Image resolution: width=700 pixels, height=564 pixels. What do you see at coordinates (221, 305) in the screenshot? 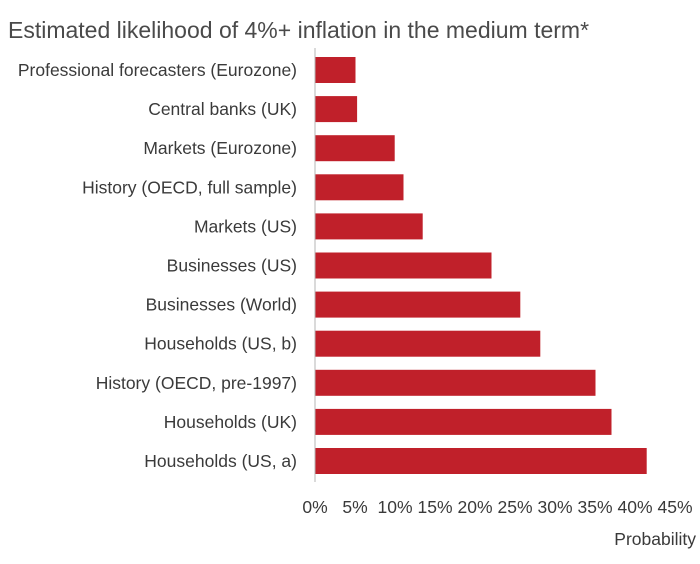
I see `category-label: Businesses (World)` at bounding box center [221, 305].